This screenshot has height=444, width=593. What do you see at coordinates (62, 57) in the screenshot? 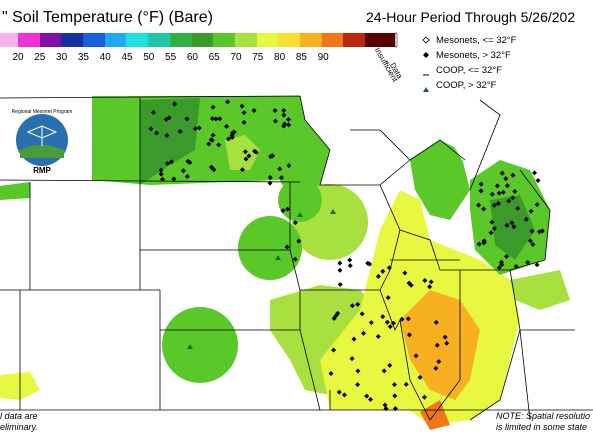
I see `scale-label: 30` at bounding box center [62, 57].